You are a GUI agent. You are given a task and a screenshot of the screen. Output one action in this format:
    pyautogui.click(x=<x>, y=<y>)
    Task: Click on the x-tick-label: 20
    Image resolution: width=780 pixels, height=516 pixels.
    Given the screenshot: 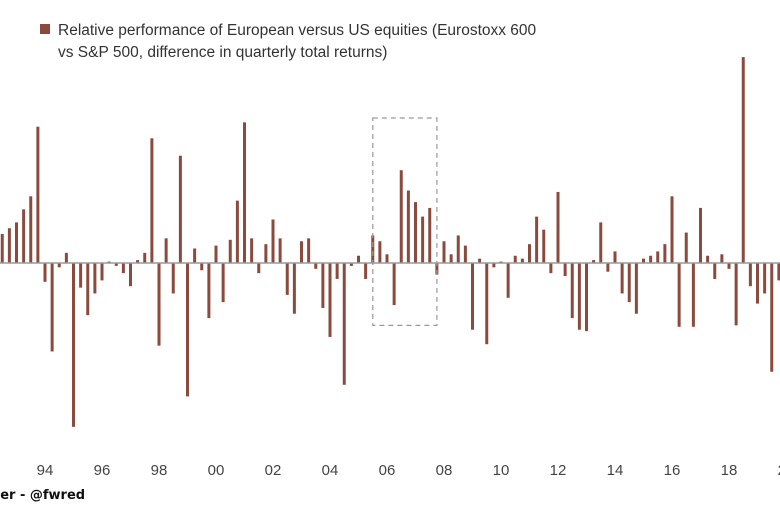 What is the action you would take?
    pyautogui.click(x=779, y=470)
    